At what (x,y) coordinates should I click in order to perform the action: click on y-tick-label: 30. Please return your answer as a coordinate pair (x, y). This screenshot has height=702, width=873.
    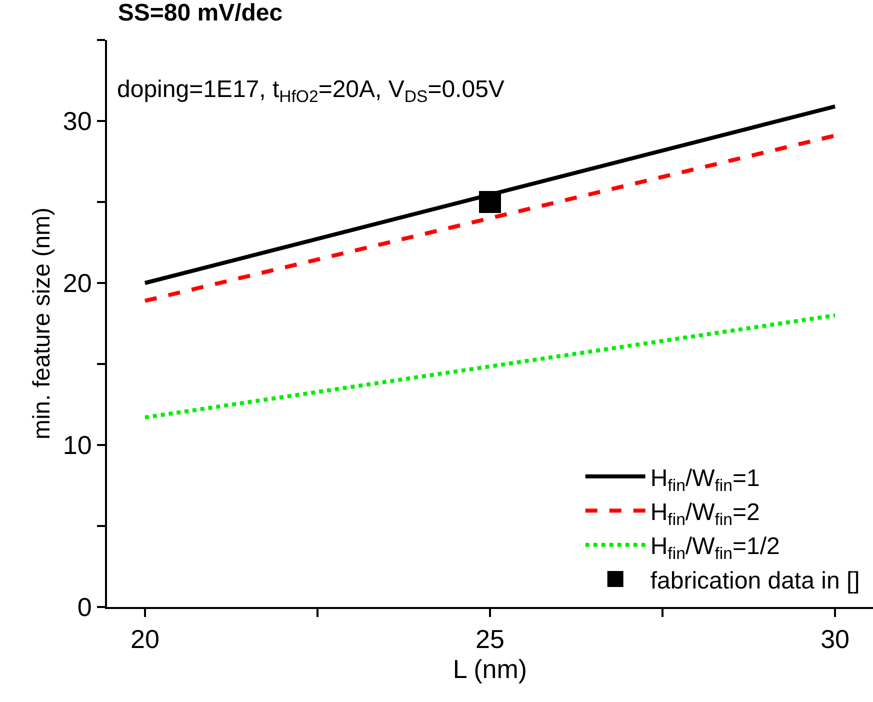
    Looking at the image, I should click on (77, 121).